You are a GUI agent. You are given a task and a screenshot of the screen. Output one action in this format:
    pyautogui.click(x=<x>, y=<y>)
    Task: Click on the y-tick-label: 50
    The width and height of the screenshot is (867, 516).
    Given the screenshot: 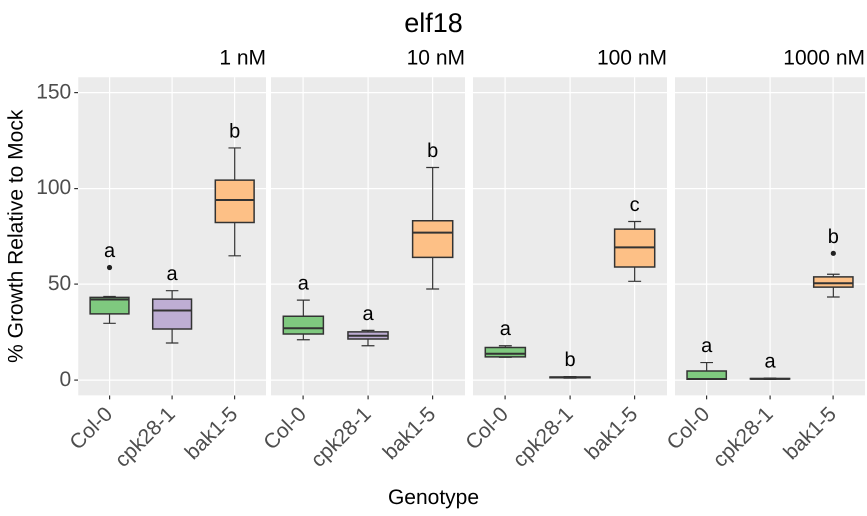 What is the action you would take?
    pyautogui.click(x=60, y=283)
    